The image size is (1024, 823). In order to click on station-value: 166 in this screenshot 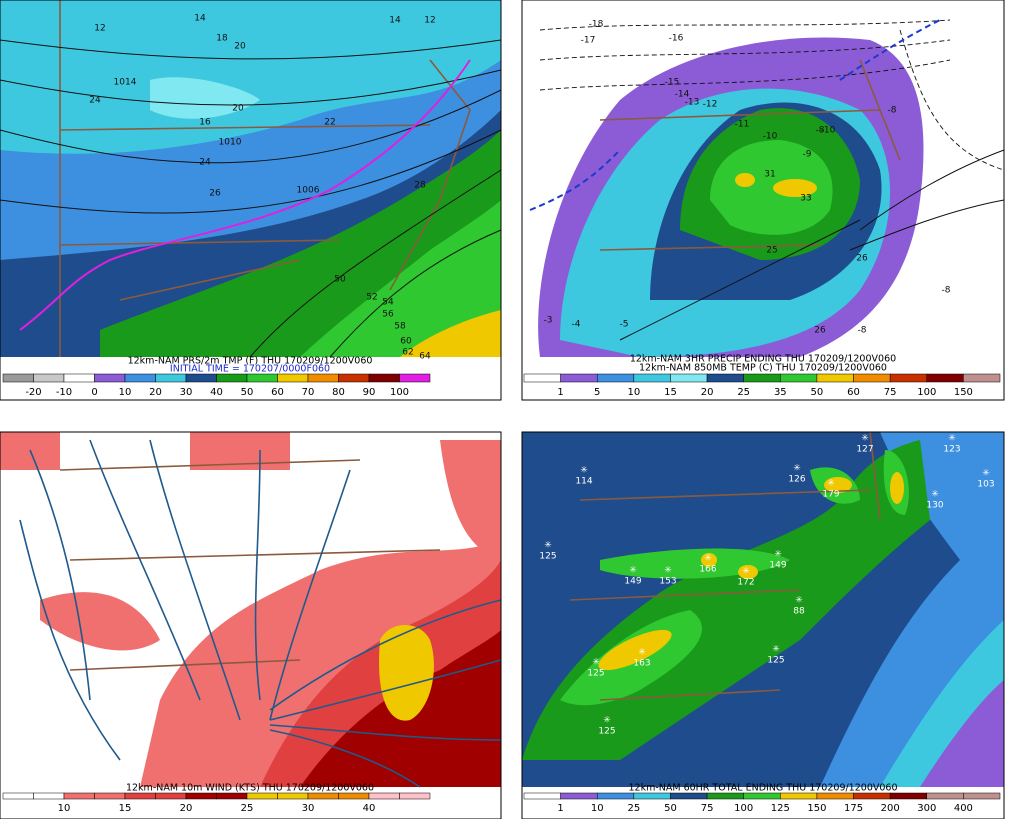, I will do `click(707, 570)`.